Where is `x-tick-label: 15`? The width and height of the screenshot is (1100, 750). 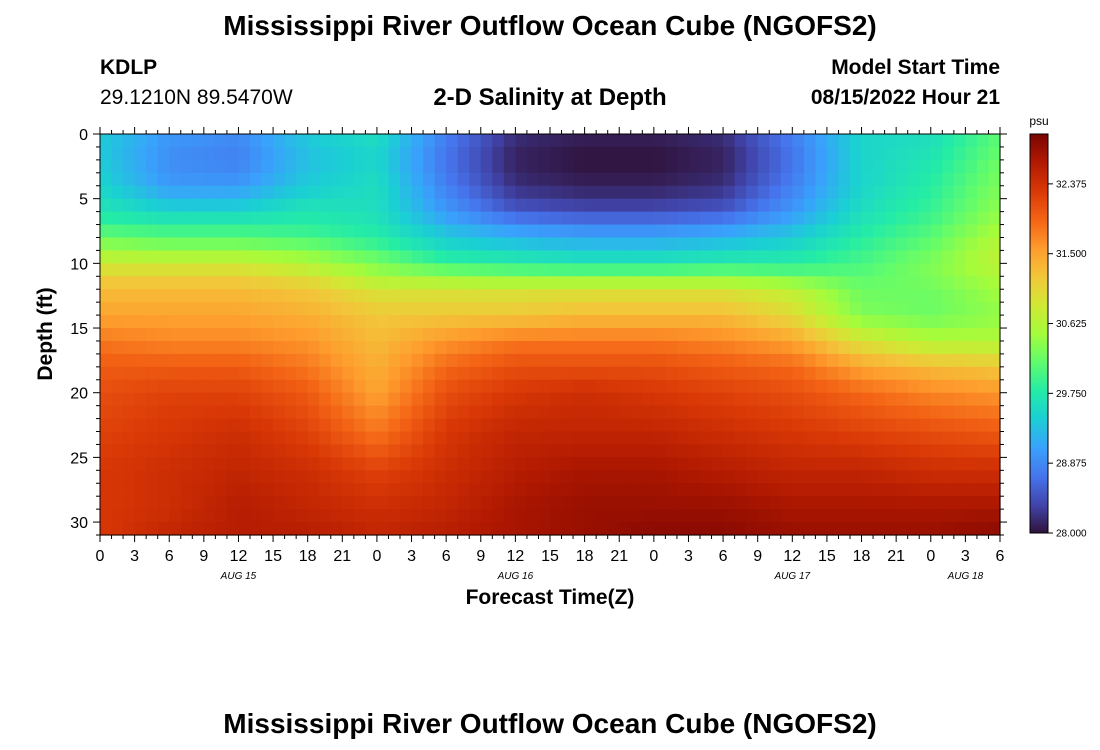
x-tick-label: 15 is located at coordinates (550, 556).